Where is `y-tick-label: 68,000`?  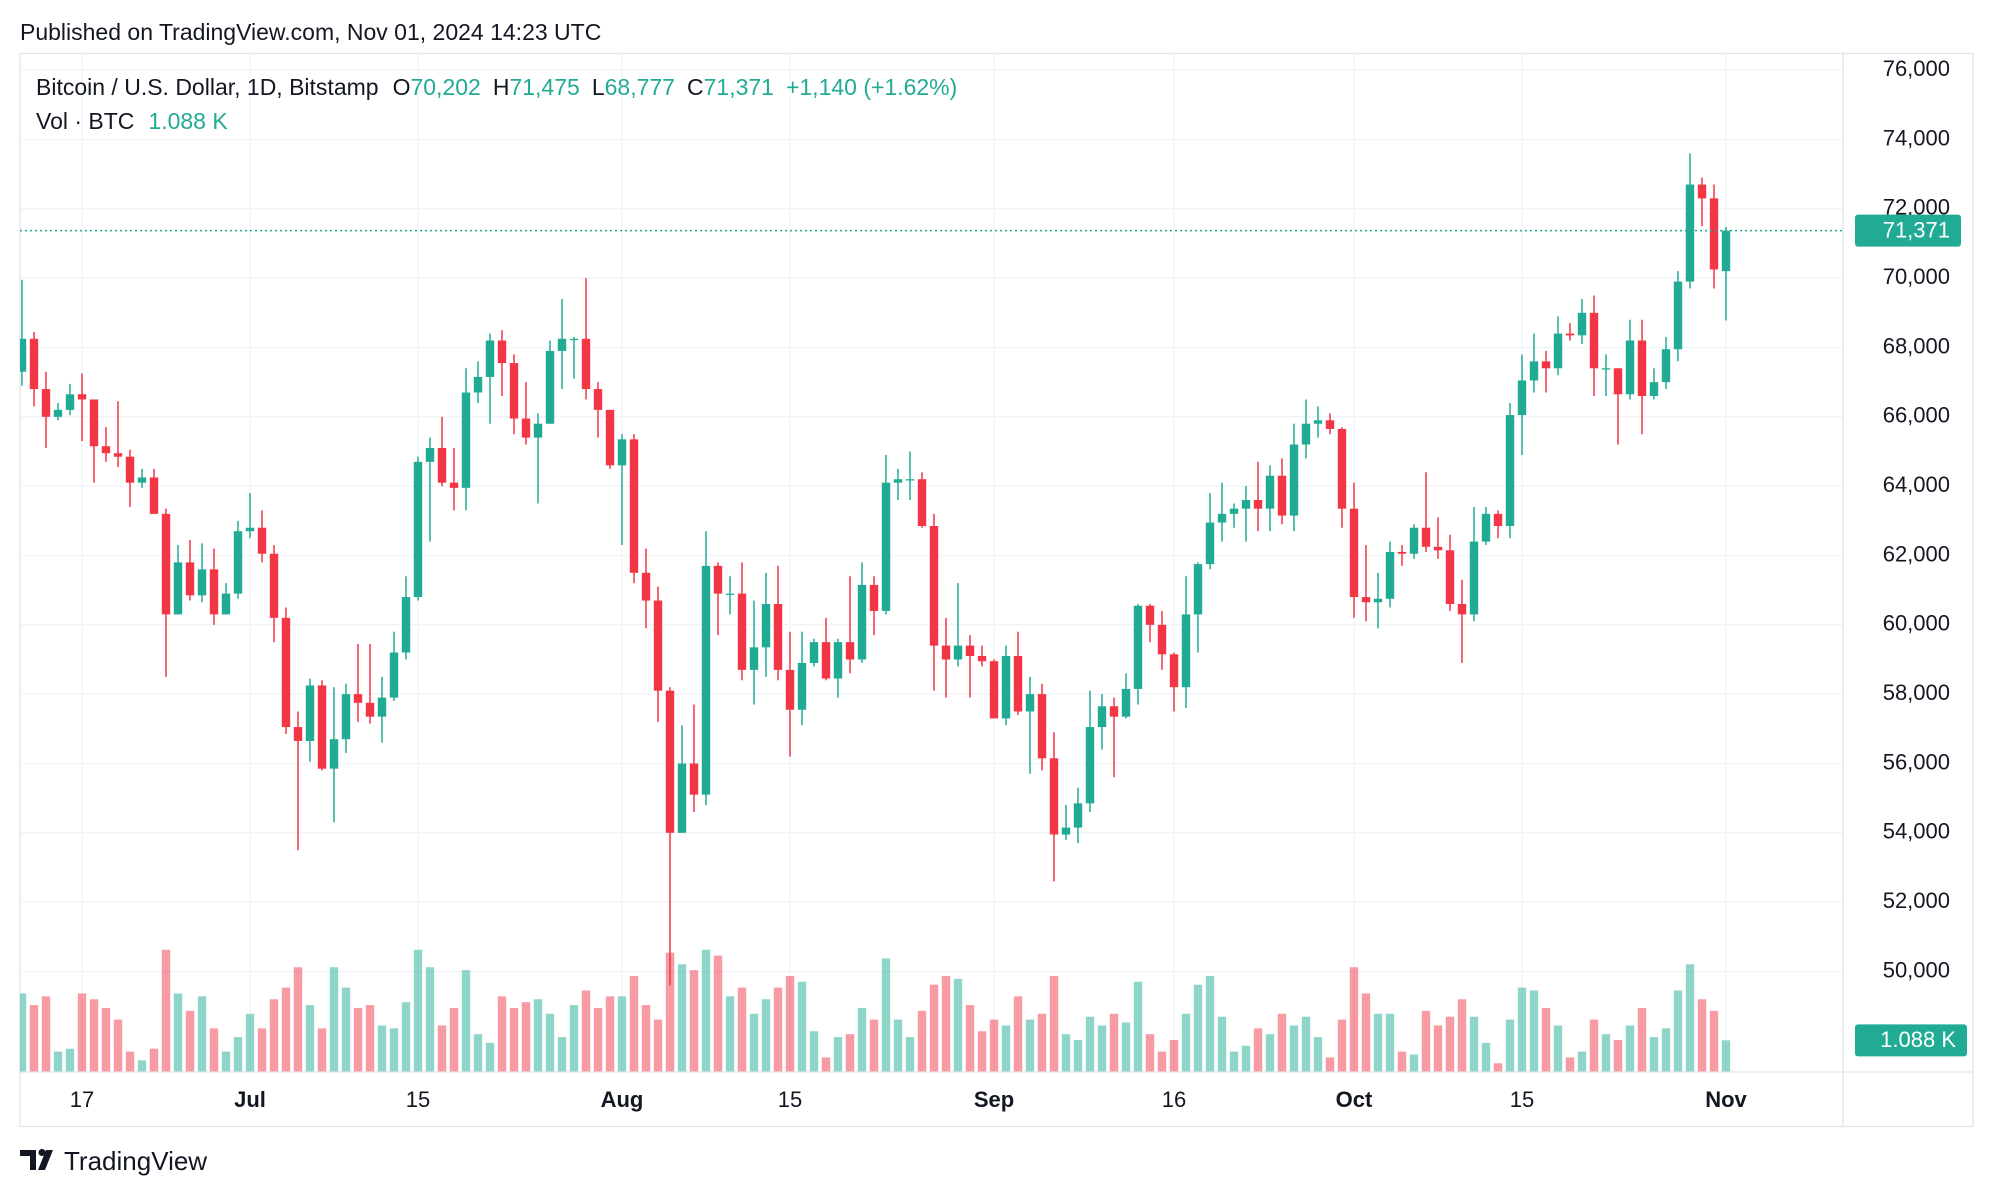
y-tick-label: 68,000 is located at coordinates (1916, 345).